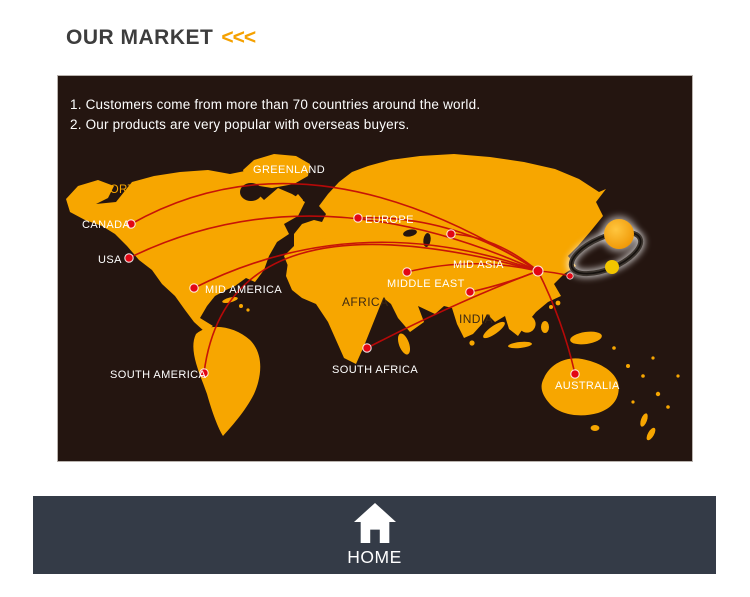  What do you see at coordinates (106, 225) in the screenshot?
I see `label-canada: CANADA` at bounding box center [106, 225].